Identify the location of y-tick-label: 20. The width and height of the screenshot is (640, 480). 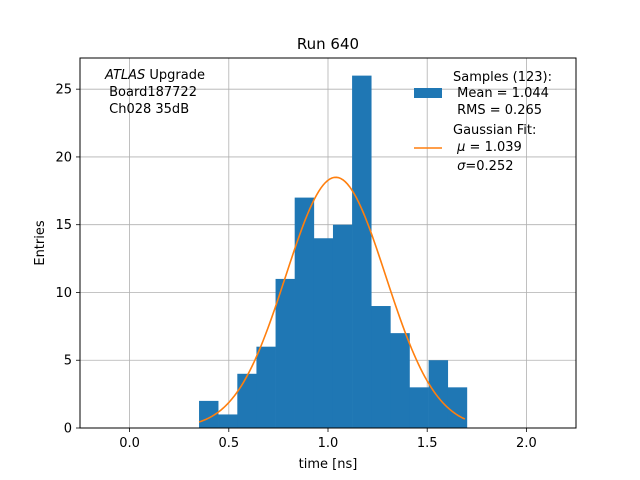
(63, 157).